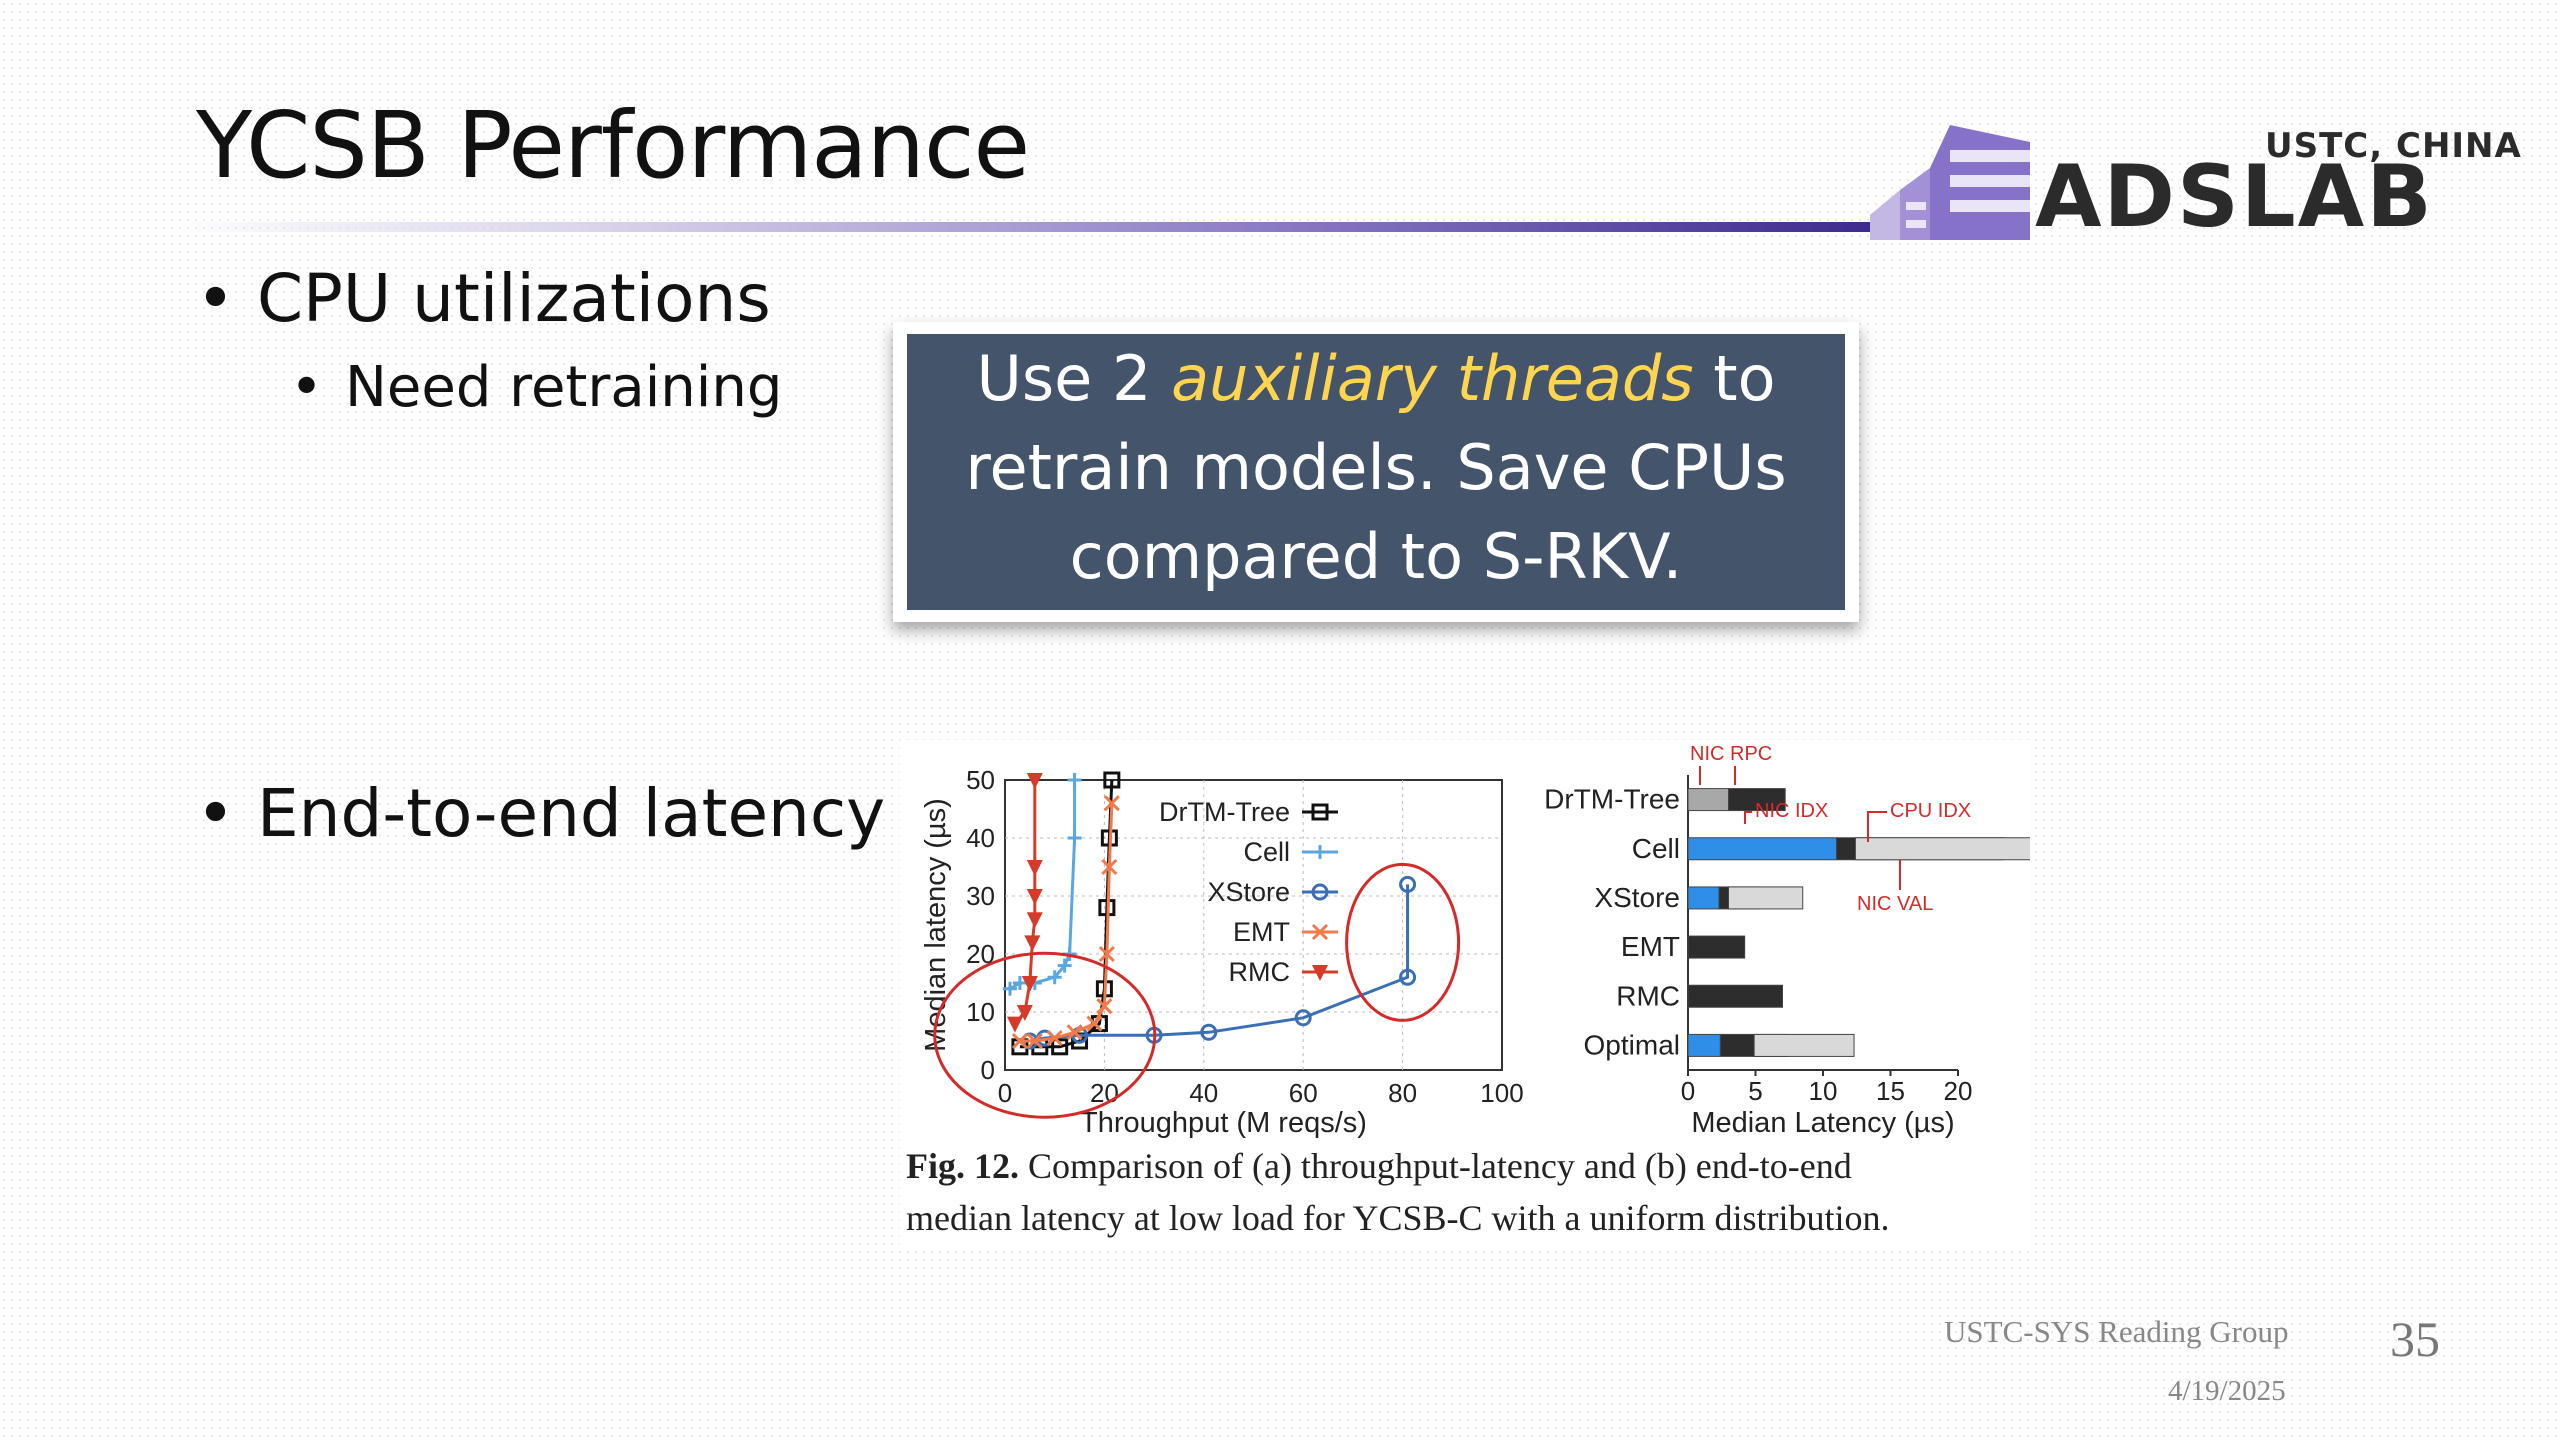 Image resolution: width=2560 pixels, height=1440 pixels. Describe the element at coordinates (1890, 1091) in the screenshot. I see `chart-b-xtick-label: 15` at that location.